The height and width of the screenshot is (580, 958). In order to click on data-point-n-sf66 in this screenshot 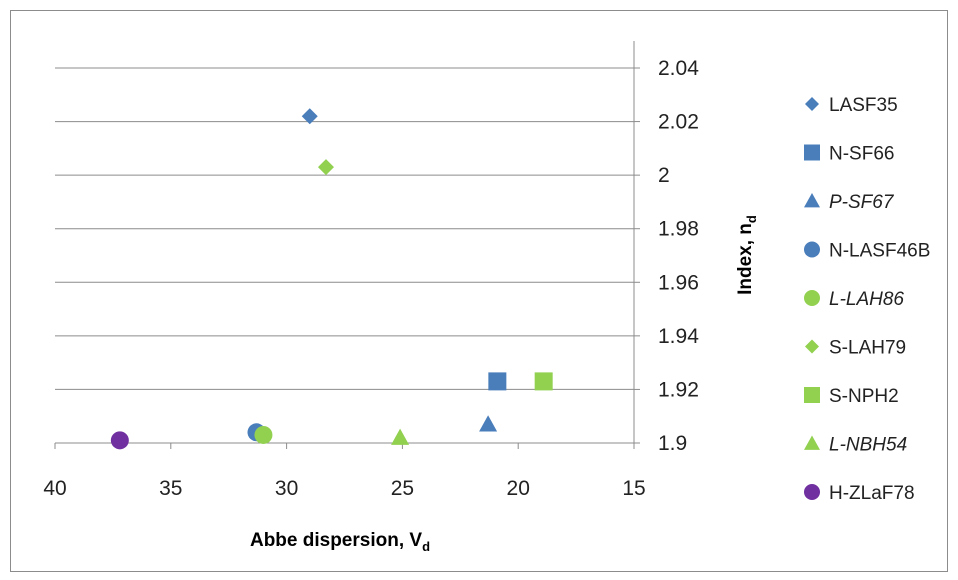, I will do `click(497, 381)`.